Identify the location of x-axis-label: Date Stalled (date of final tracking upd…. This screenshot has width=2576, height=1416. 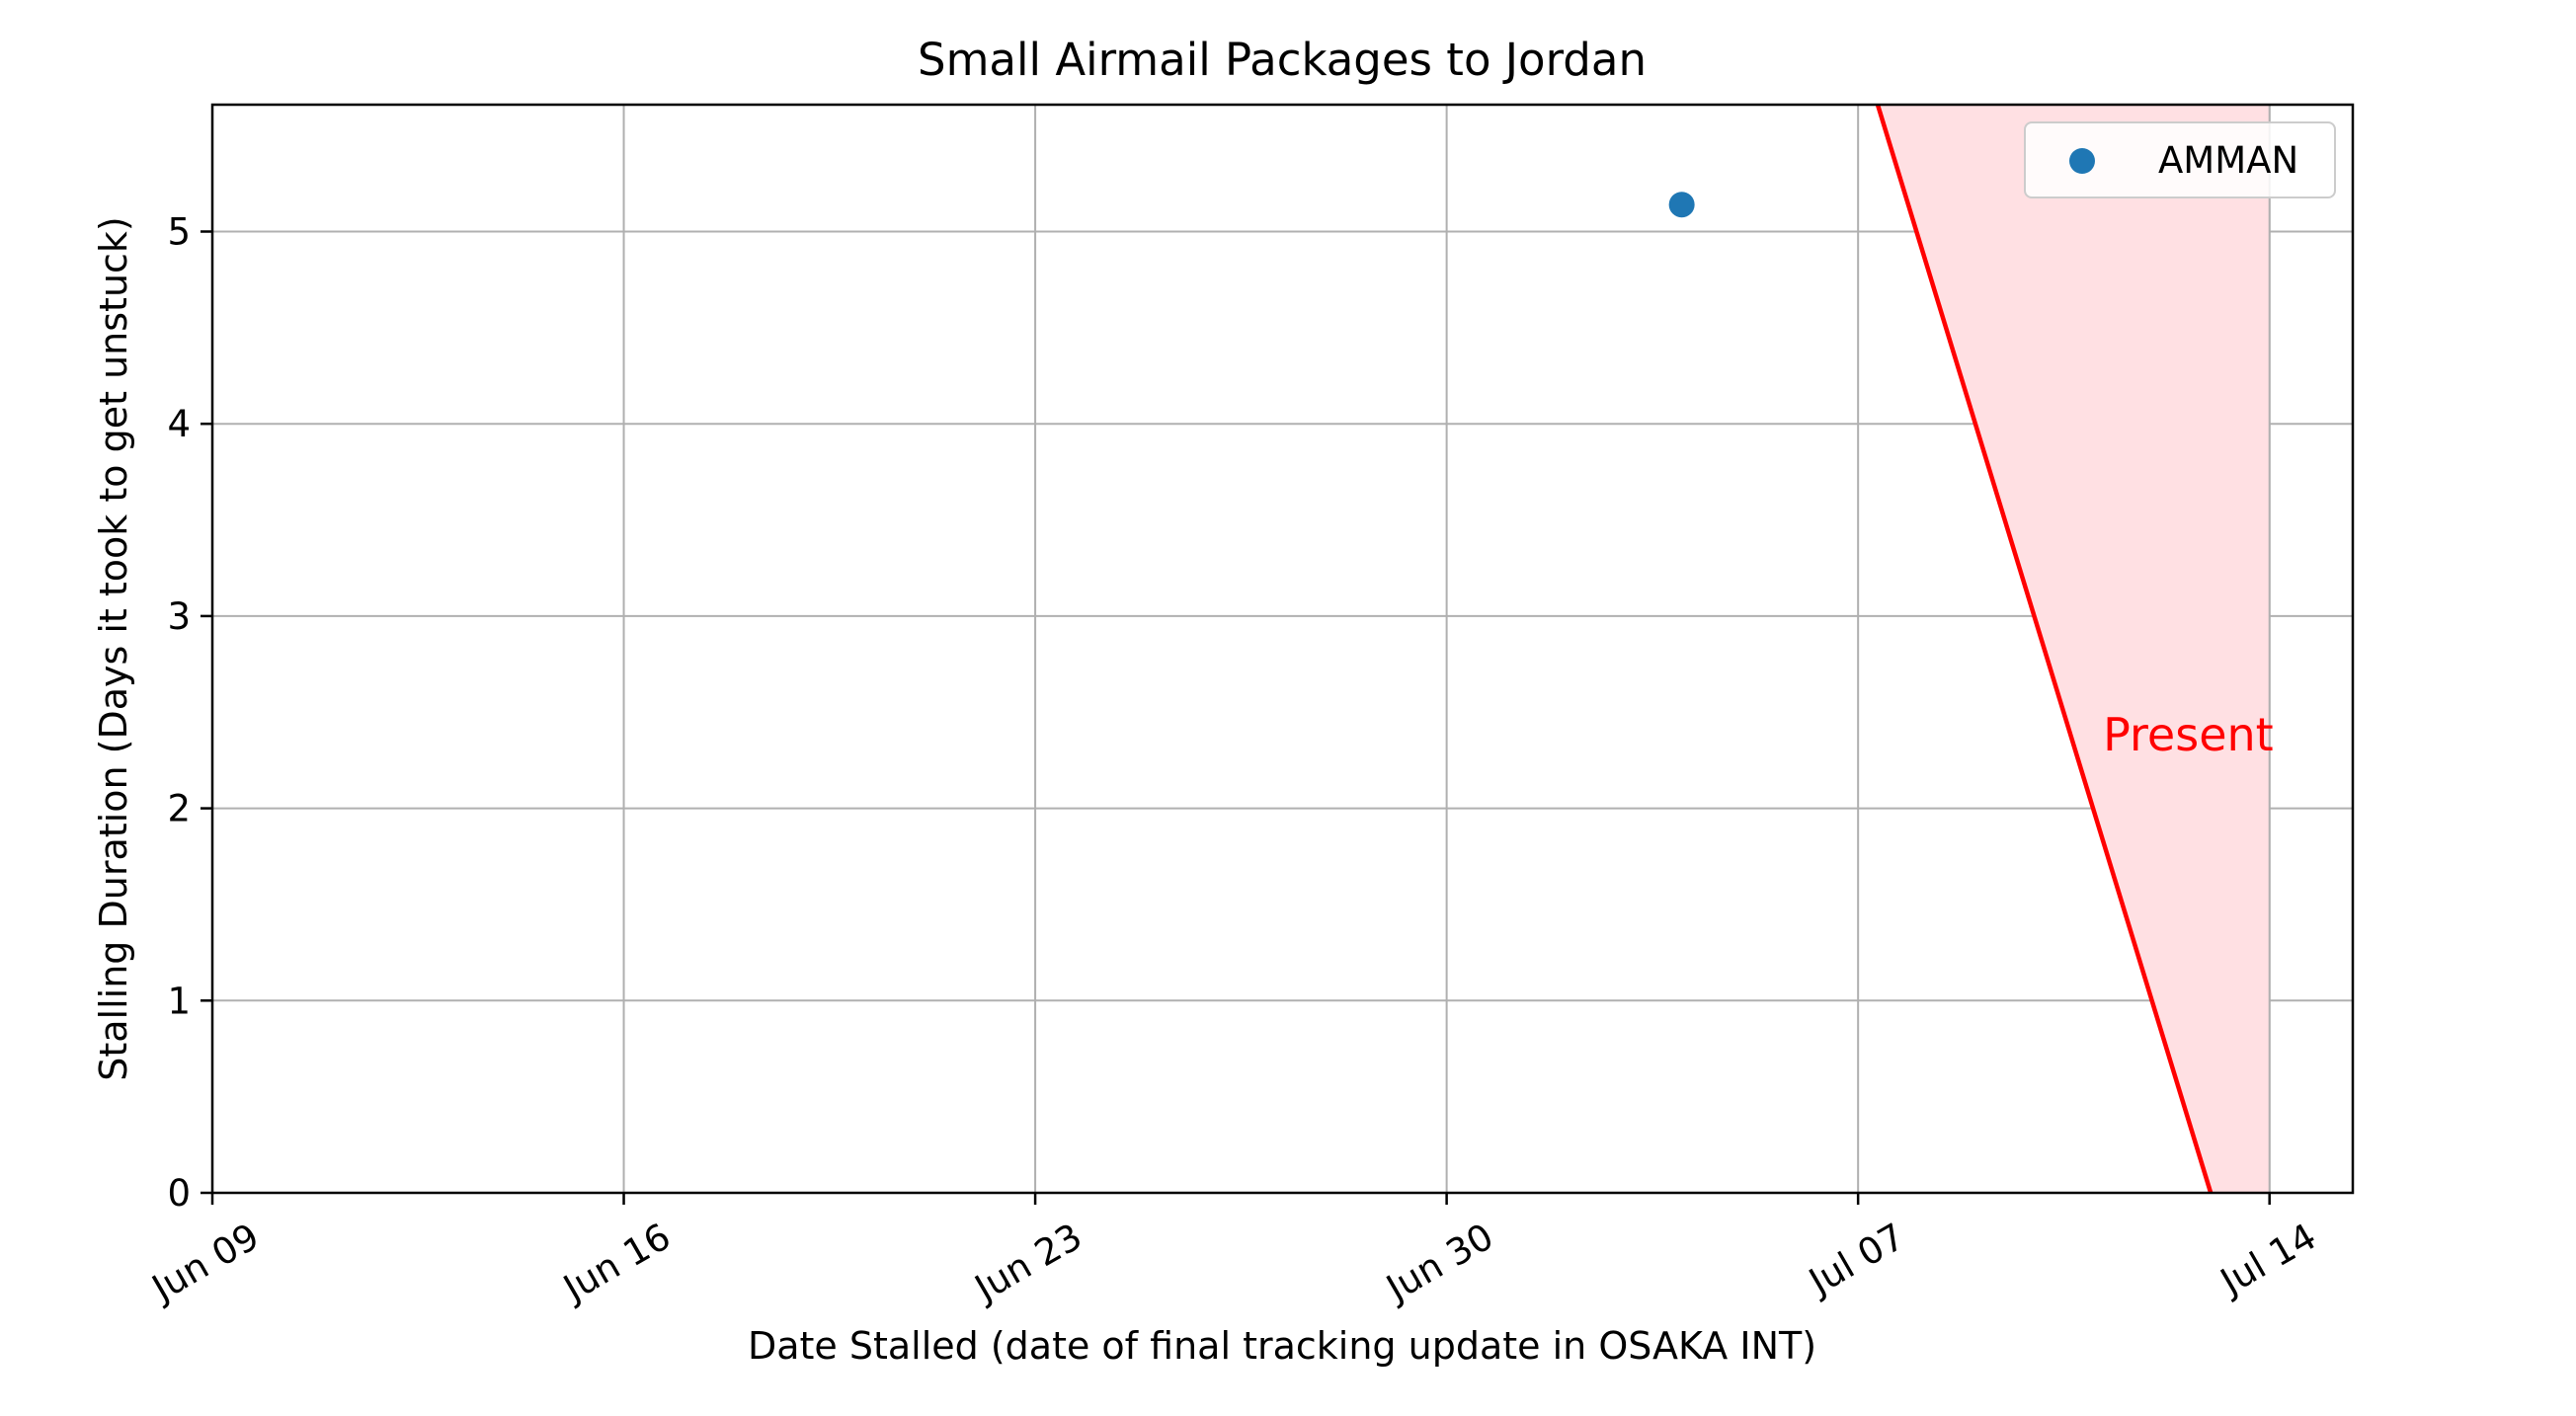
(1282, 1346).